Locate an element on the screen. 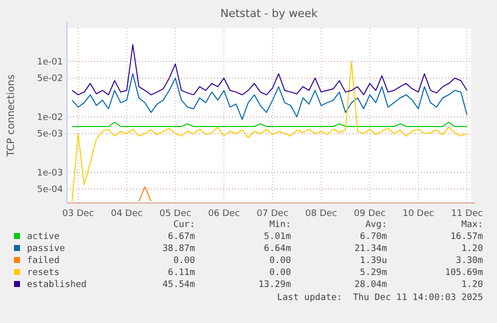 The image size is (497, 323). text: 5.01m is located at coordinates (277, 237).